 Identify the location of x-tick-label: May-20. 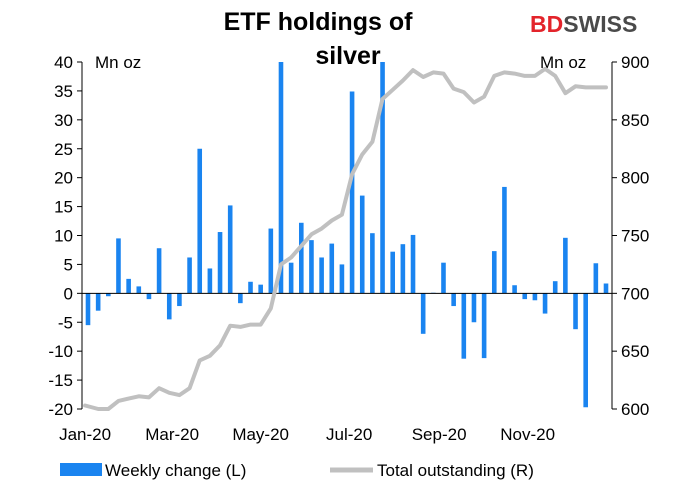
(260, 434).